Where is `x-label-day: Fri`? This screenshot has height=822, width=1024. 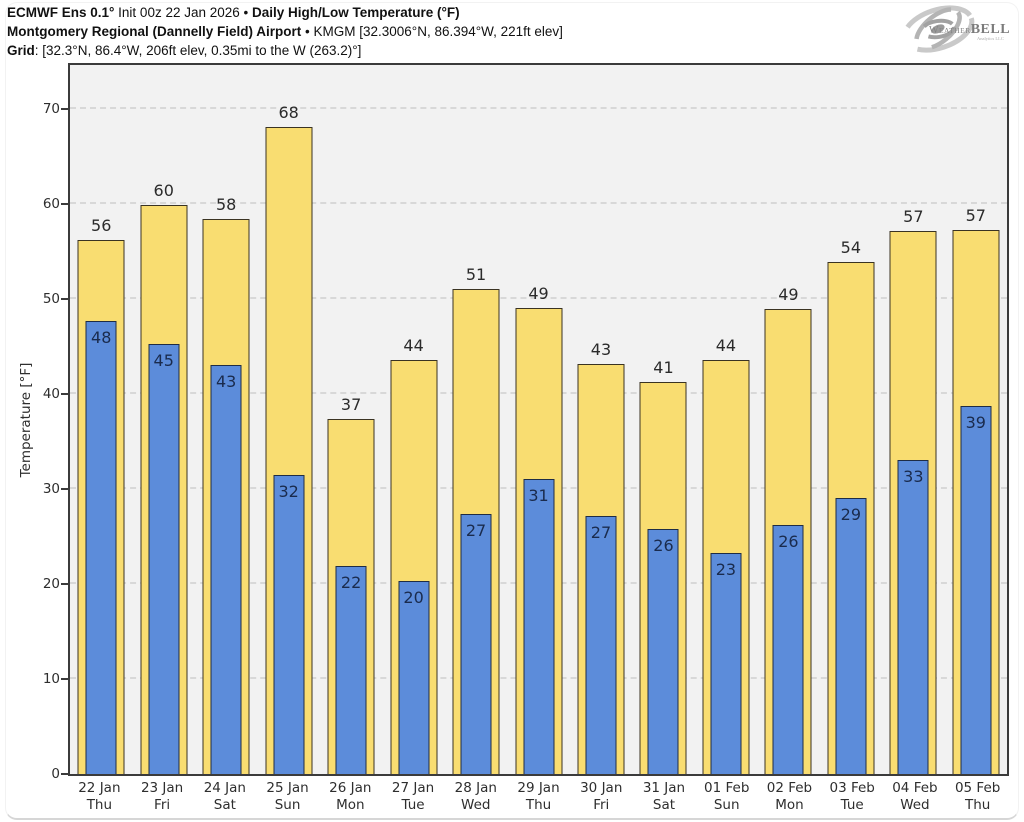
x-label-day: Fri is located at coordinates (162, 805).